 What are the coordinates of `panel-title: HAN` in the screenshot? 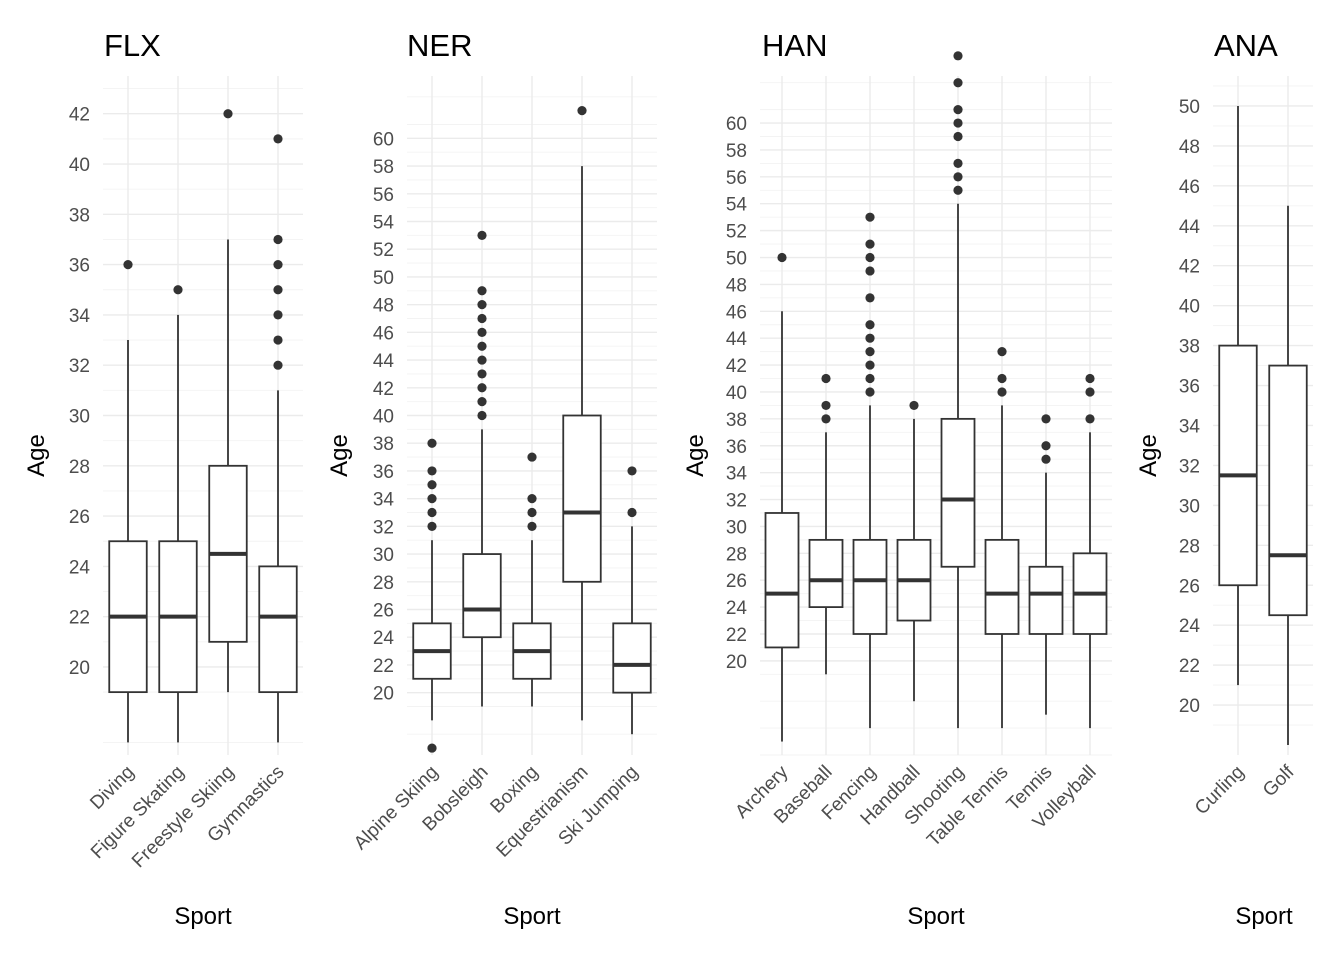 It's located at (794, 45).